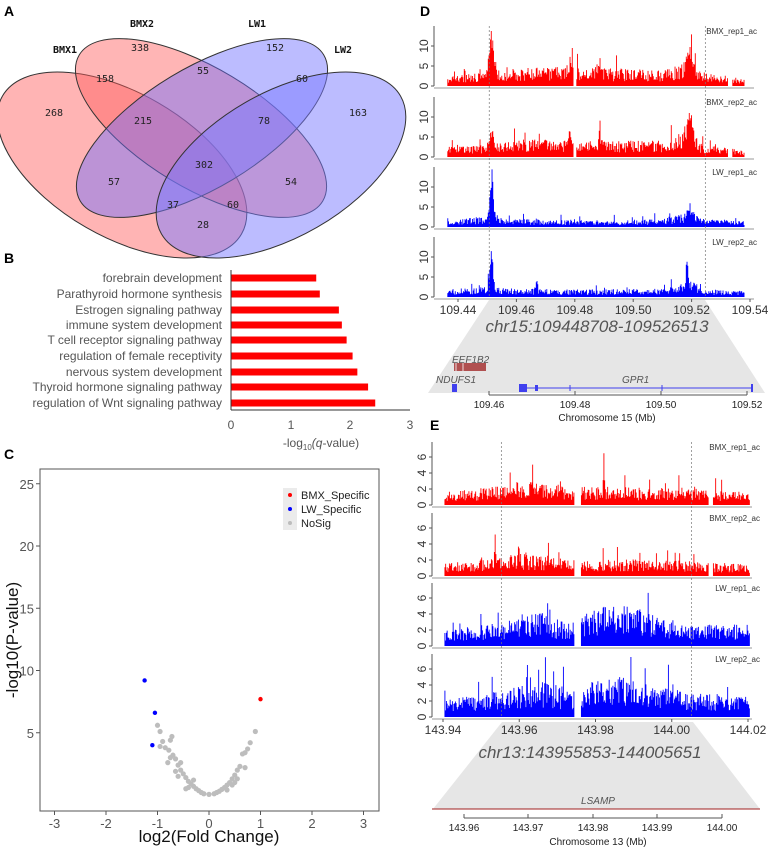 This screenshot has width=769, height=849. I want to click on c-xtick: -3, so click(55, 823).